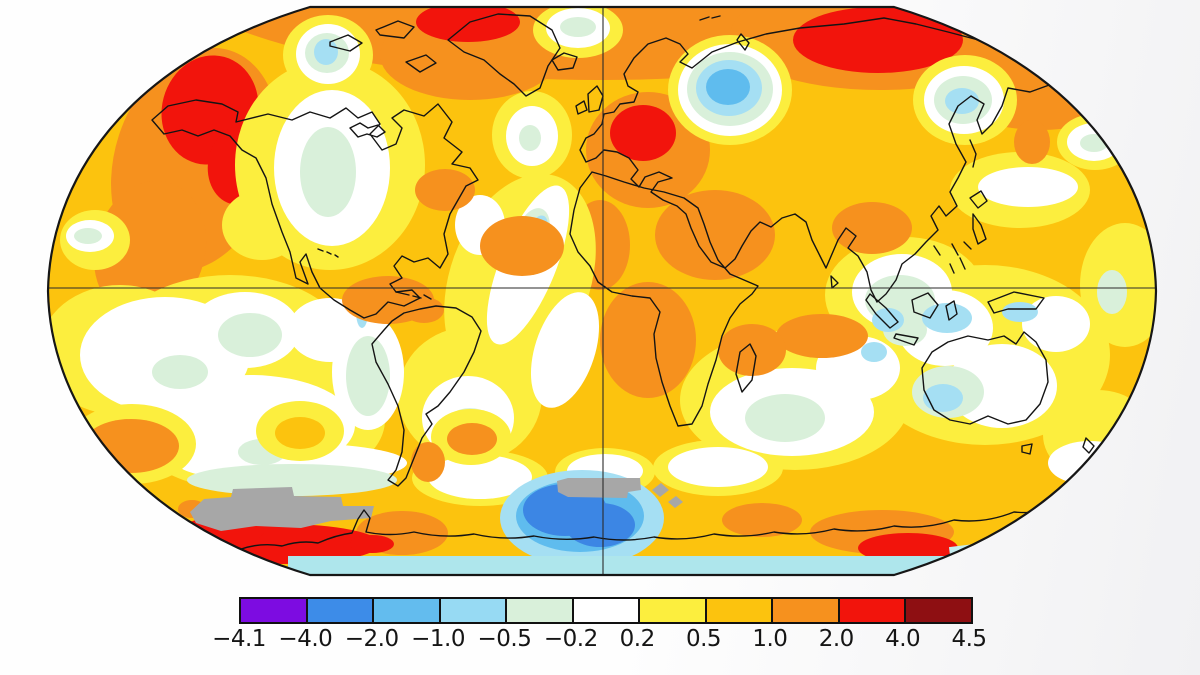  Describe the element at coordinates (703, 639) in the screenshot. I see `legend-tick-7: 0.5` at that location.